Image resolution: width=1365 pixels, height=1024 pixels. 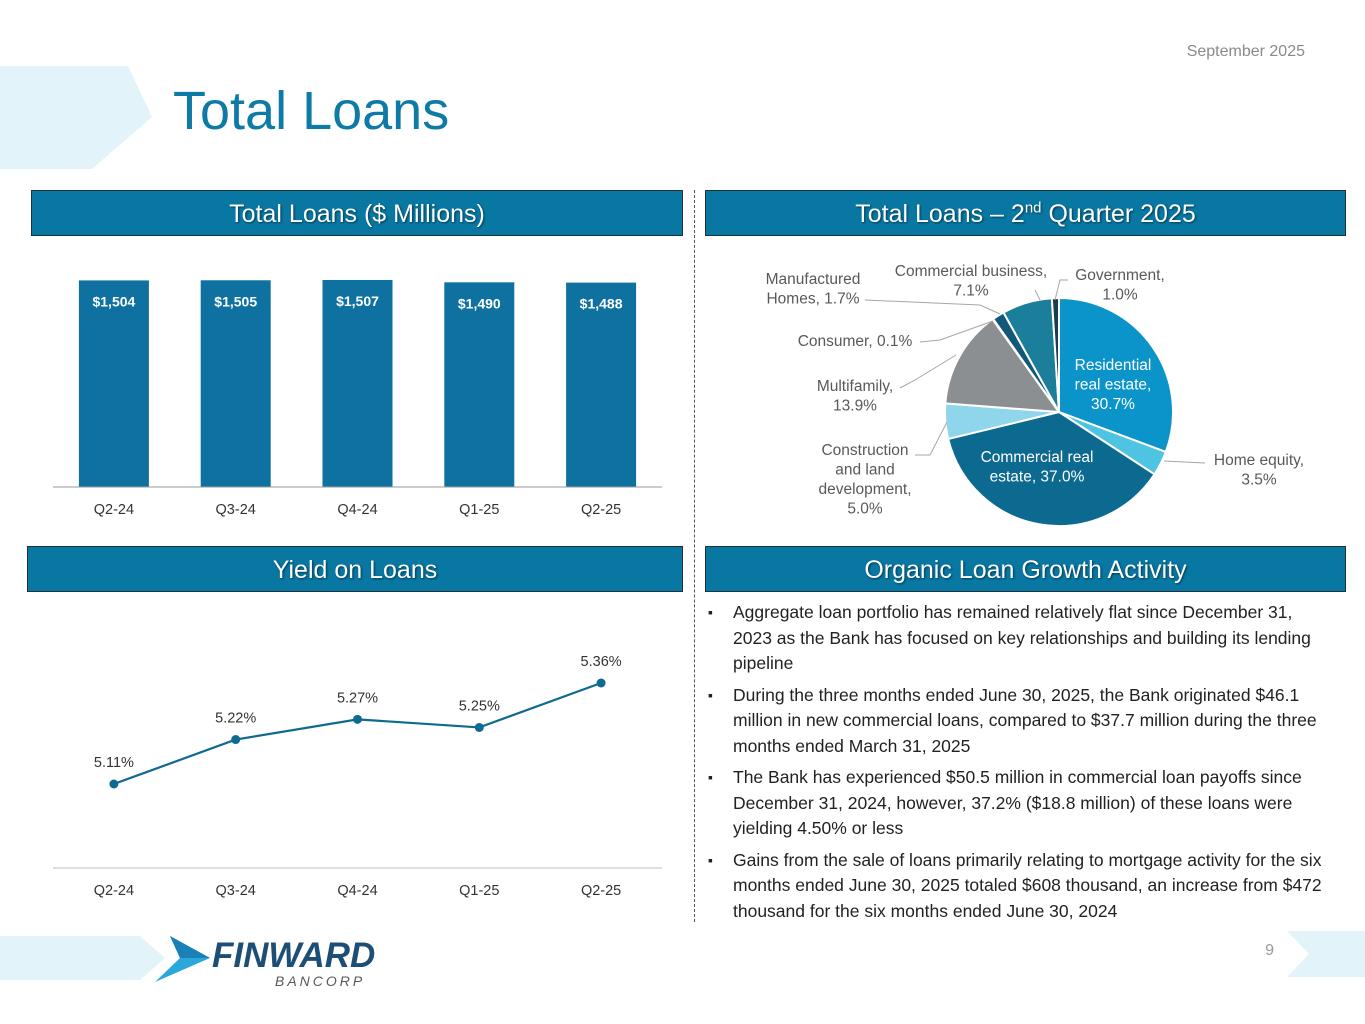 What do you see at coordinates (182, 959) in the screenshot?
I see `logo-arrow-icon` at bounding box center [182, 959].